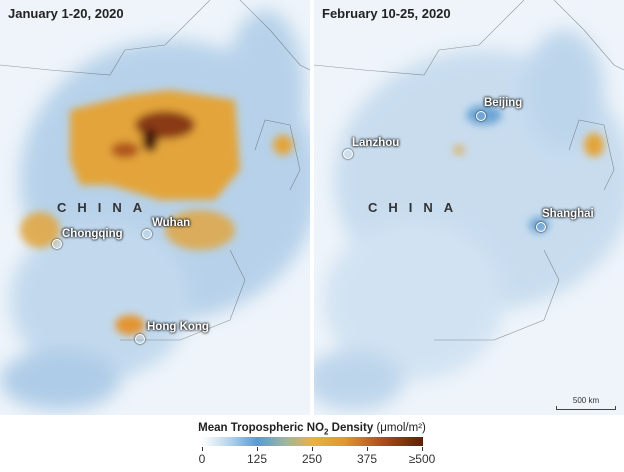 The height and width of the screenshot is (472, 624). I want to click on legend-title-rest: Density, so click(351, 428).